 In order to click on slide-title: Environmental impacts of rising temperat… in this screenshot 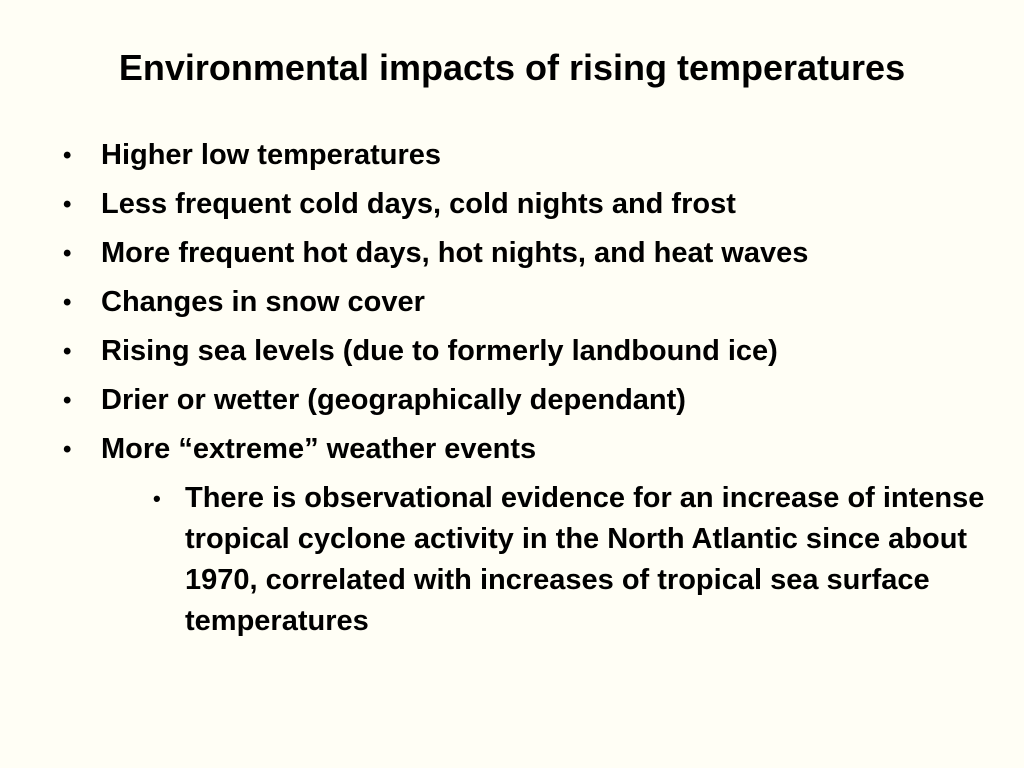, I will do `click(512, 67)`.